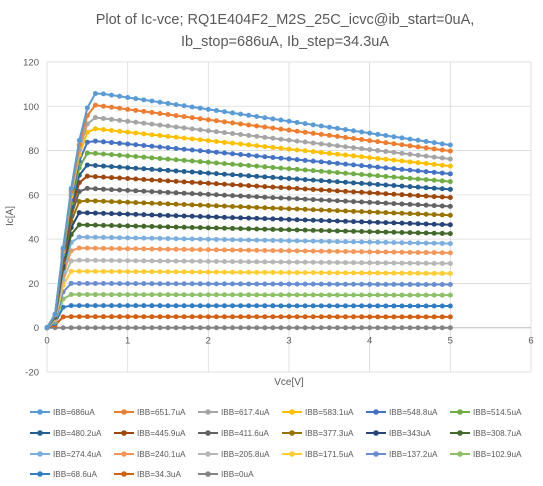 The image size is (543, 486). Describe the element at coordinates (285, 42) in the screenshot. I see `chart-title-line-2: Ib_stop=686uA, Ib_step=34.3uA` at that location.